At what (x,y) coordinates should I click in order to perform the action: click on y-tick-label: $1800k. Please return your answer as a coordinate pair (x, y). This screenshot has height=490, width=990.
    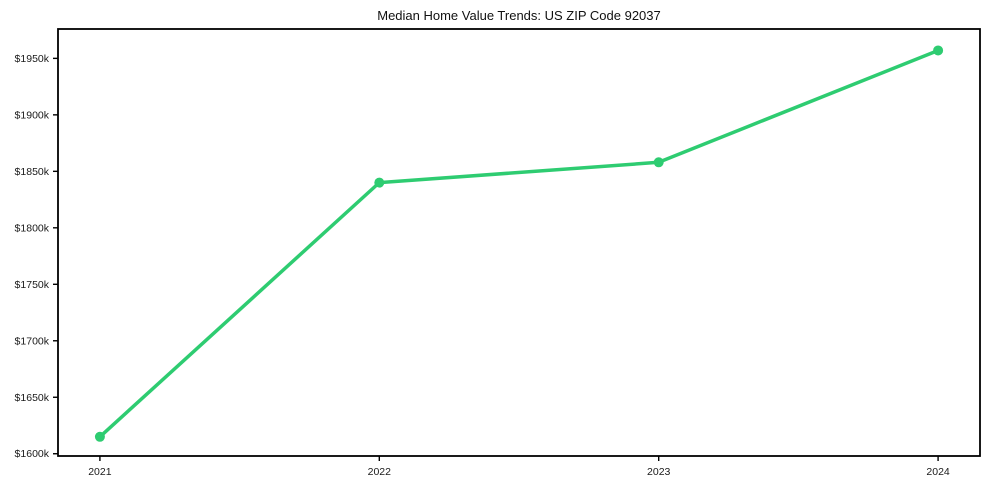
    Looking at the image, I should click on (32, 228).